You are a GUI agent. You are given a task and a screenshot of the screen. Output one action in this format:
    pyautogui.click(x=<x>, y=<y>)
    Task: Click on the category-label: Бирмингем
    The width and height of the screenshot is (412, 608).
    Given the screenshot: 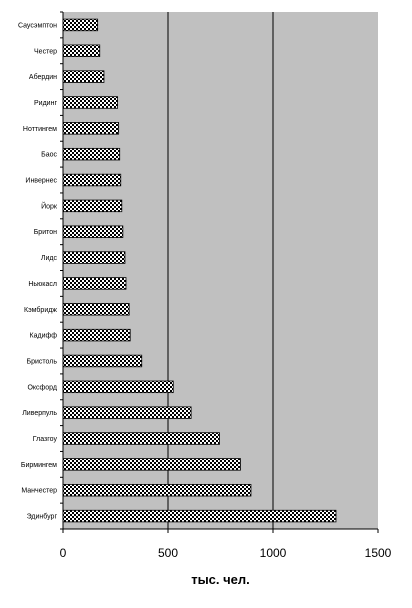 What is the action you would take?
    pyautogui.click(x=39, y=465)
    